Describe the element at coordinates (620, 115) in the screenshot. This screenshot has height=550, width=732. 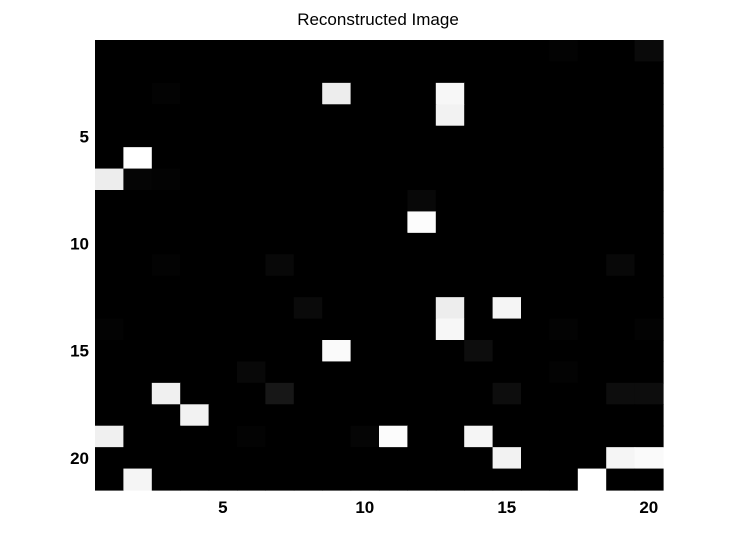
I see `heatmap-cell-r4-c19` at that location.